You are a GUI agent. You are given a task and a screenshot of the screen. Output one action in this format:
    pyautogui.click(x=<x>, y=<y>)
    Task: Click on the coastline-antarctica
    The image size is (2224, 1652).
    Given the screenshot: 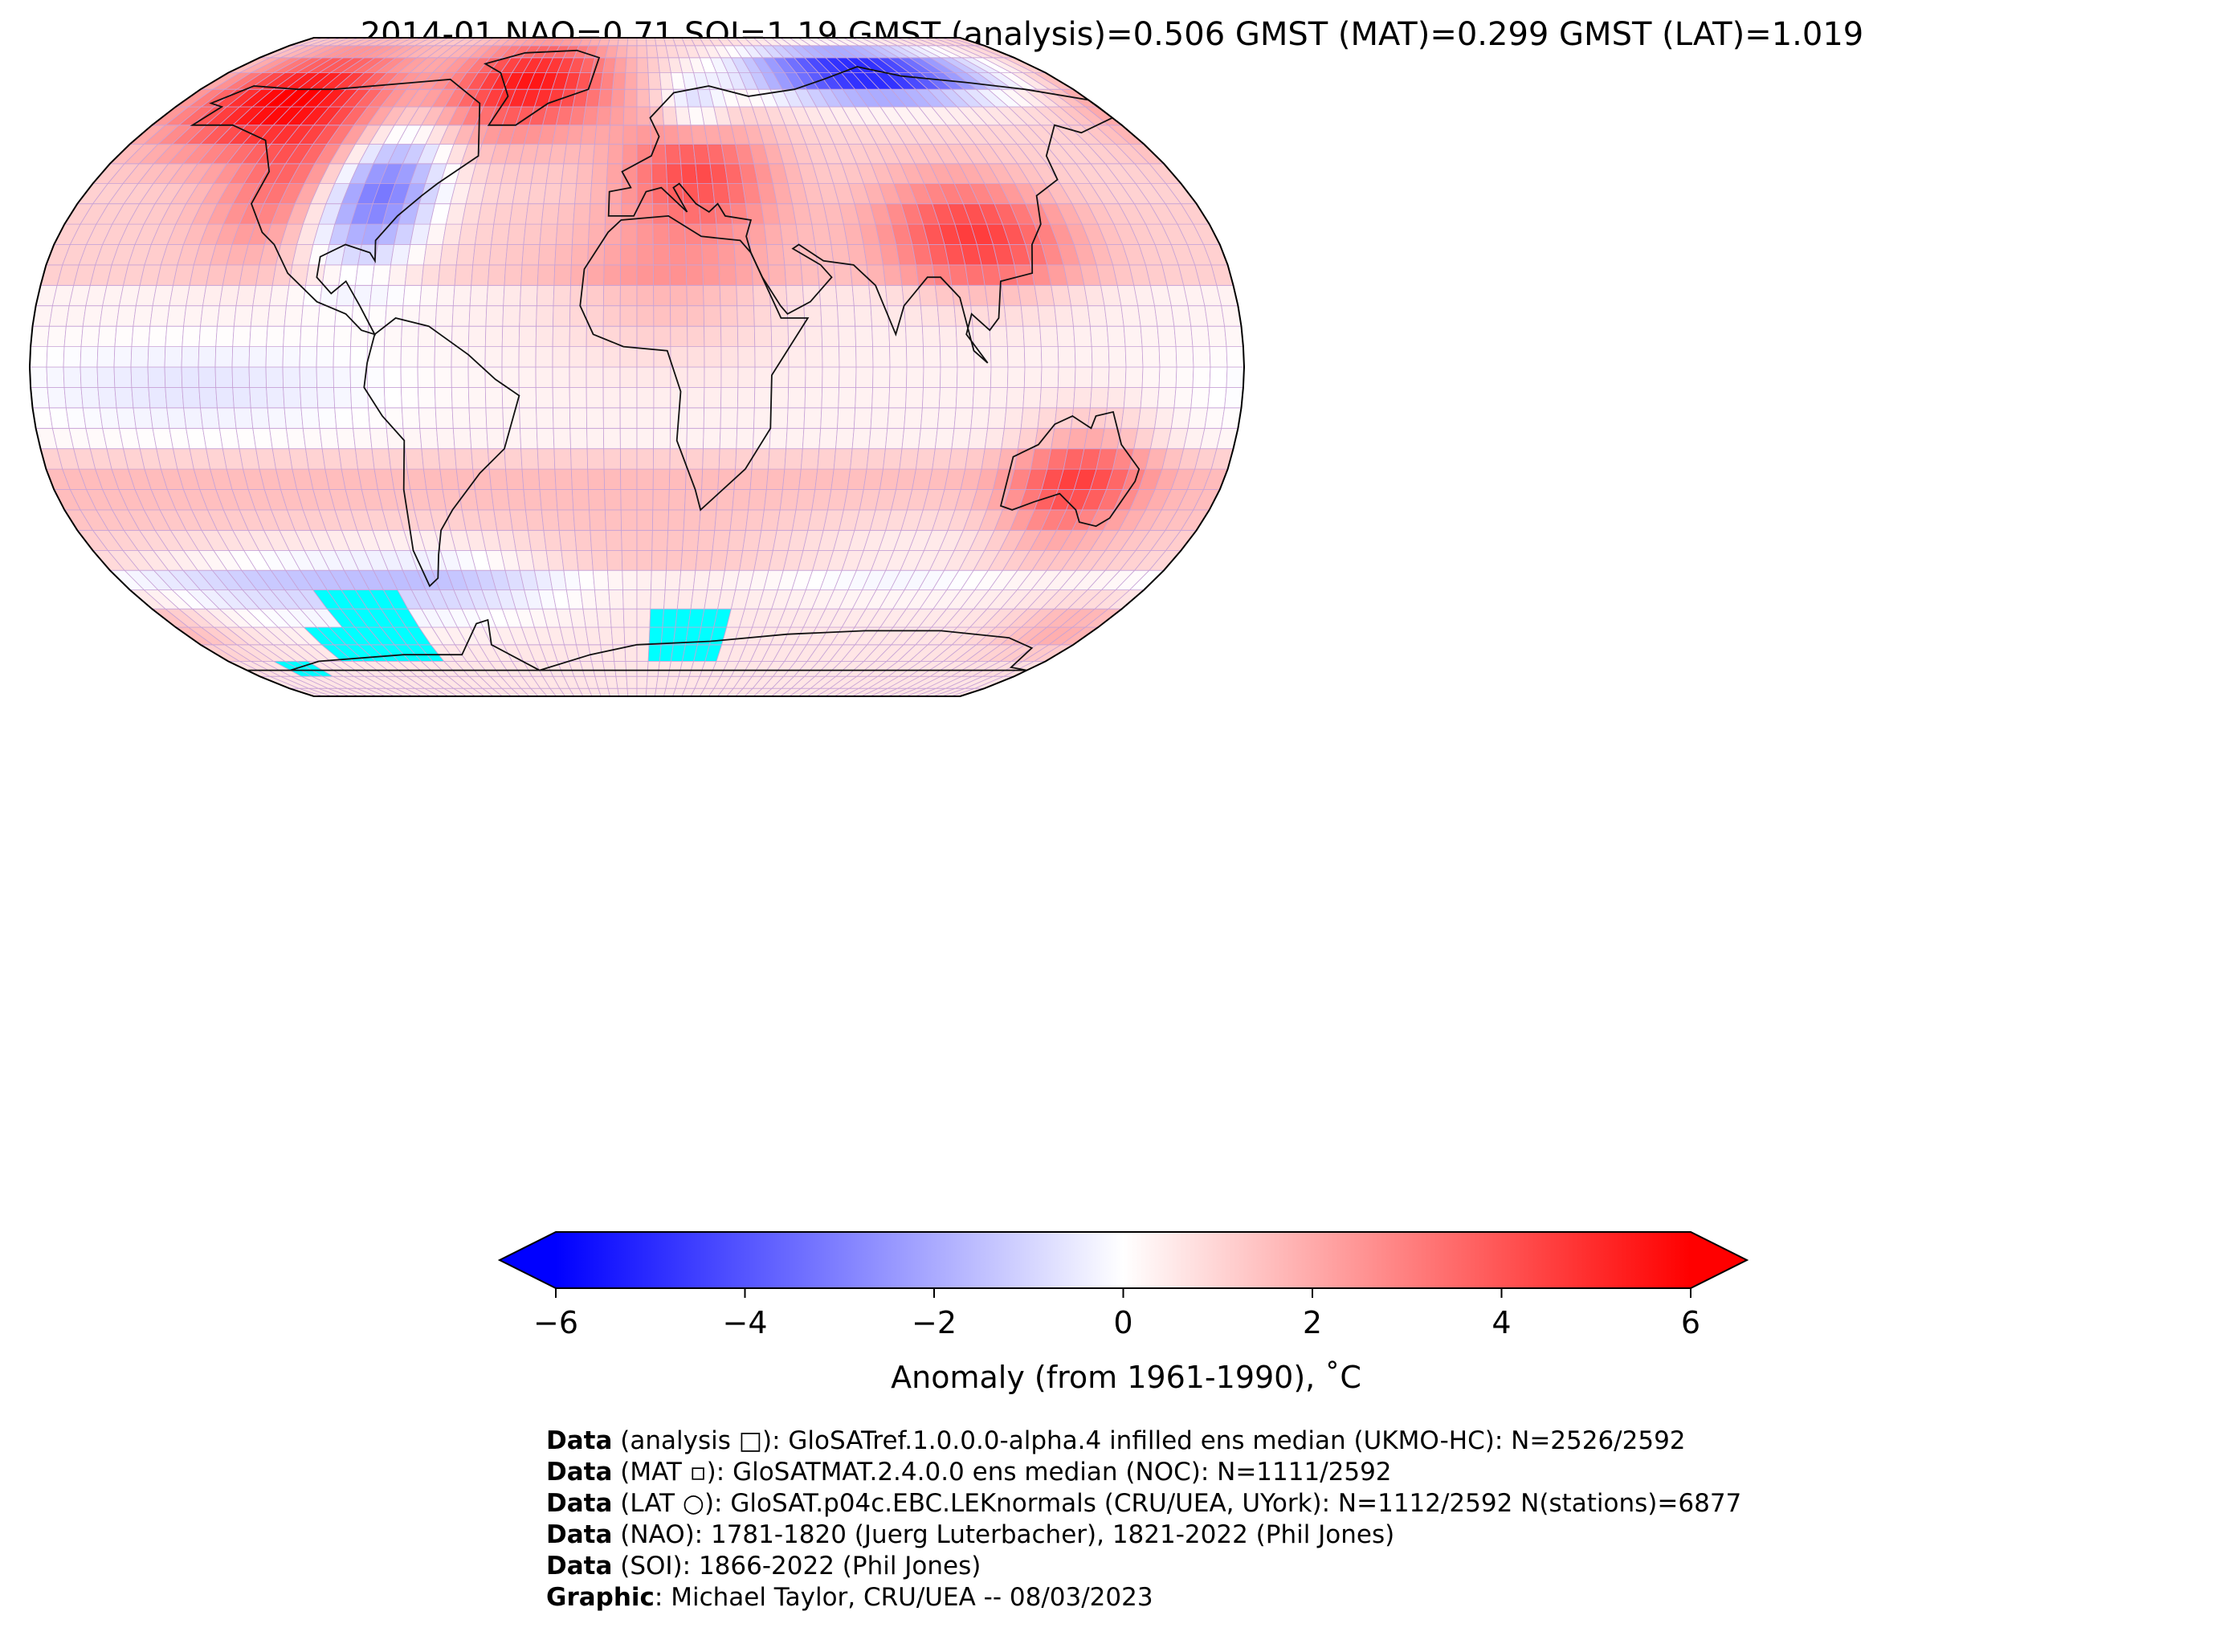 What is the action you would take?
    pyautogui.click(x=640, y=644)
    